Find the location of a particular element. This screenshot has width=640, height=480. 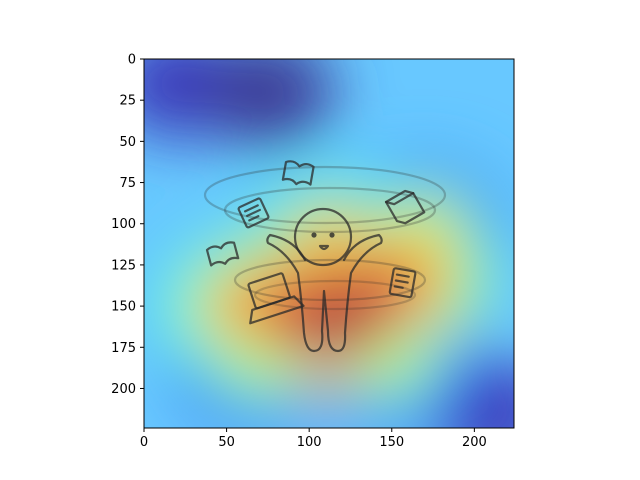

x-tick-label: 100 is located at coordinates (309, 442).